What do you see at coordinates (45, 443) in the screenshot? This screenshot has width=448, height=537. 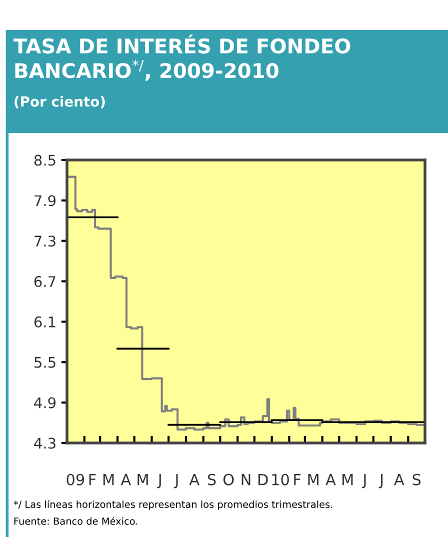 I see `y-tick-label: 4.3` at bounding box center [45, 443].